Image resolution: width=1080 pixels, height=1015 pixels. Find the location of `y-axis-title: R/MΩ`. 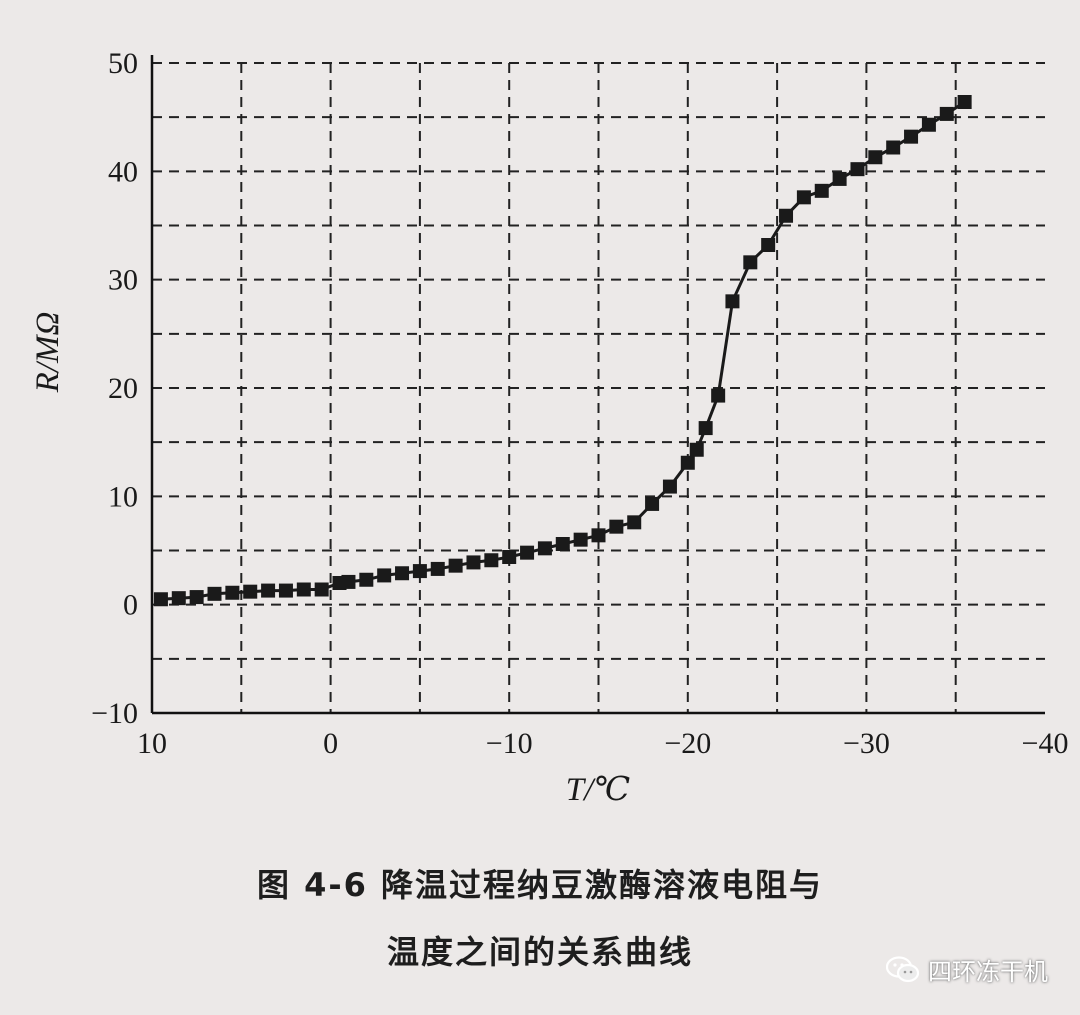

y-axis-title: R/MΩ is located at coordinates (48, 353).